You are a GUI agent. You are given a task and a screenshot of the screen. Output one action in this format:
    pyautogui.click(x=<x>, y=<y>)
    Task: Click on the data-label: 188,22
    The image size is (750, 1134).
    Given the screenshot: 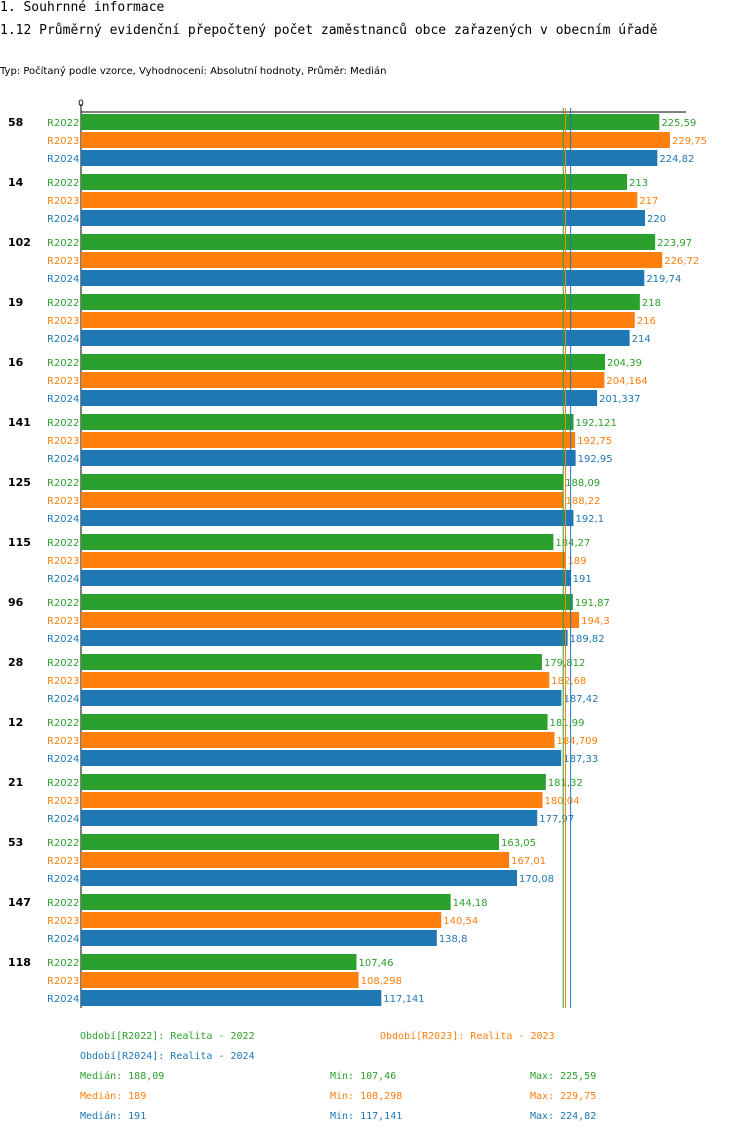 What is the action you would take?
    pyautogui.click(x=583, y=501)
    